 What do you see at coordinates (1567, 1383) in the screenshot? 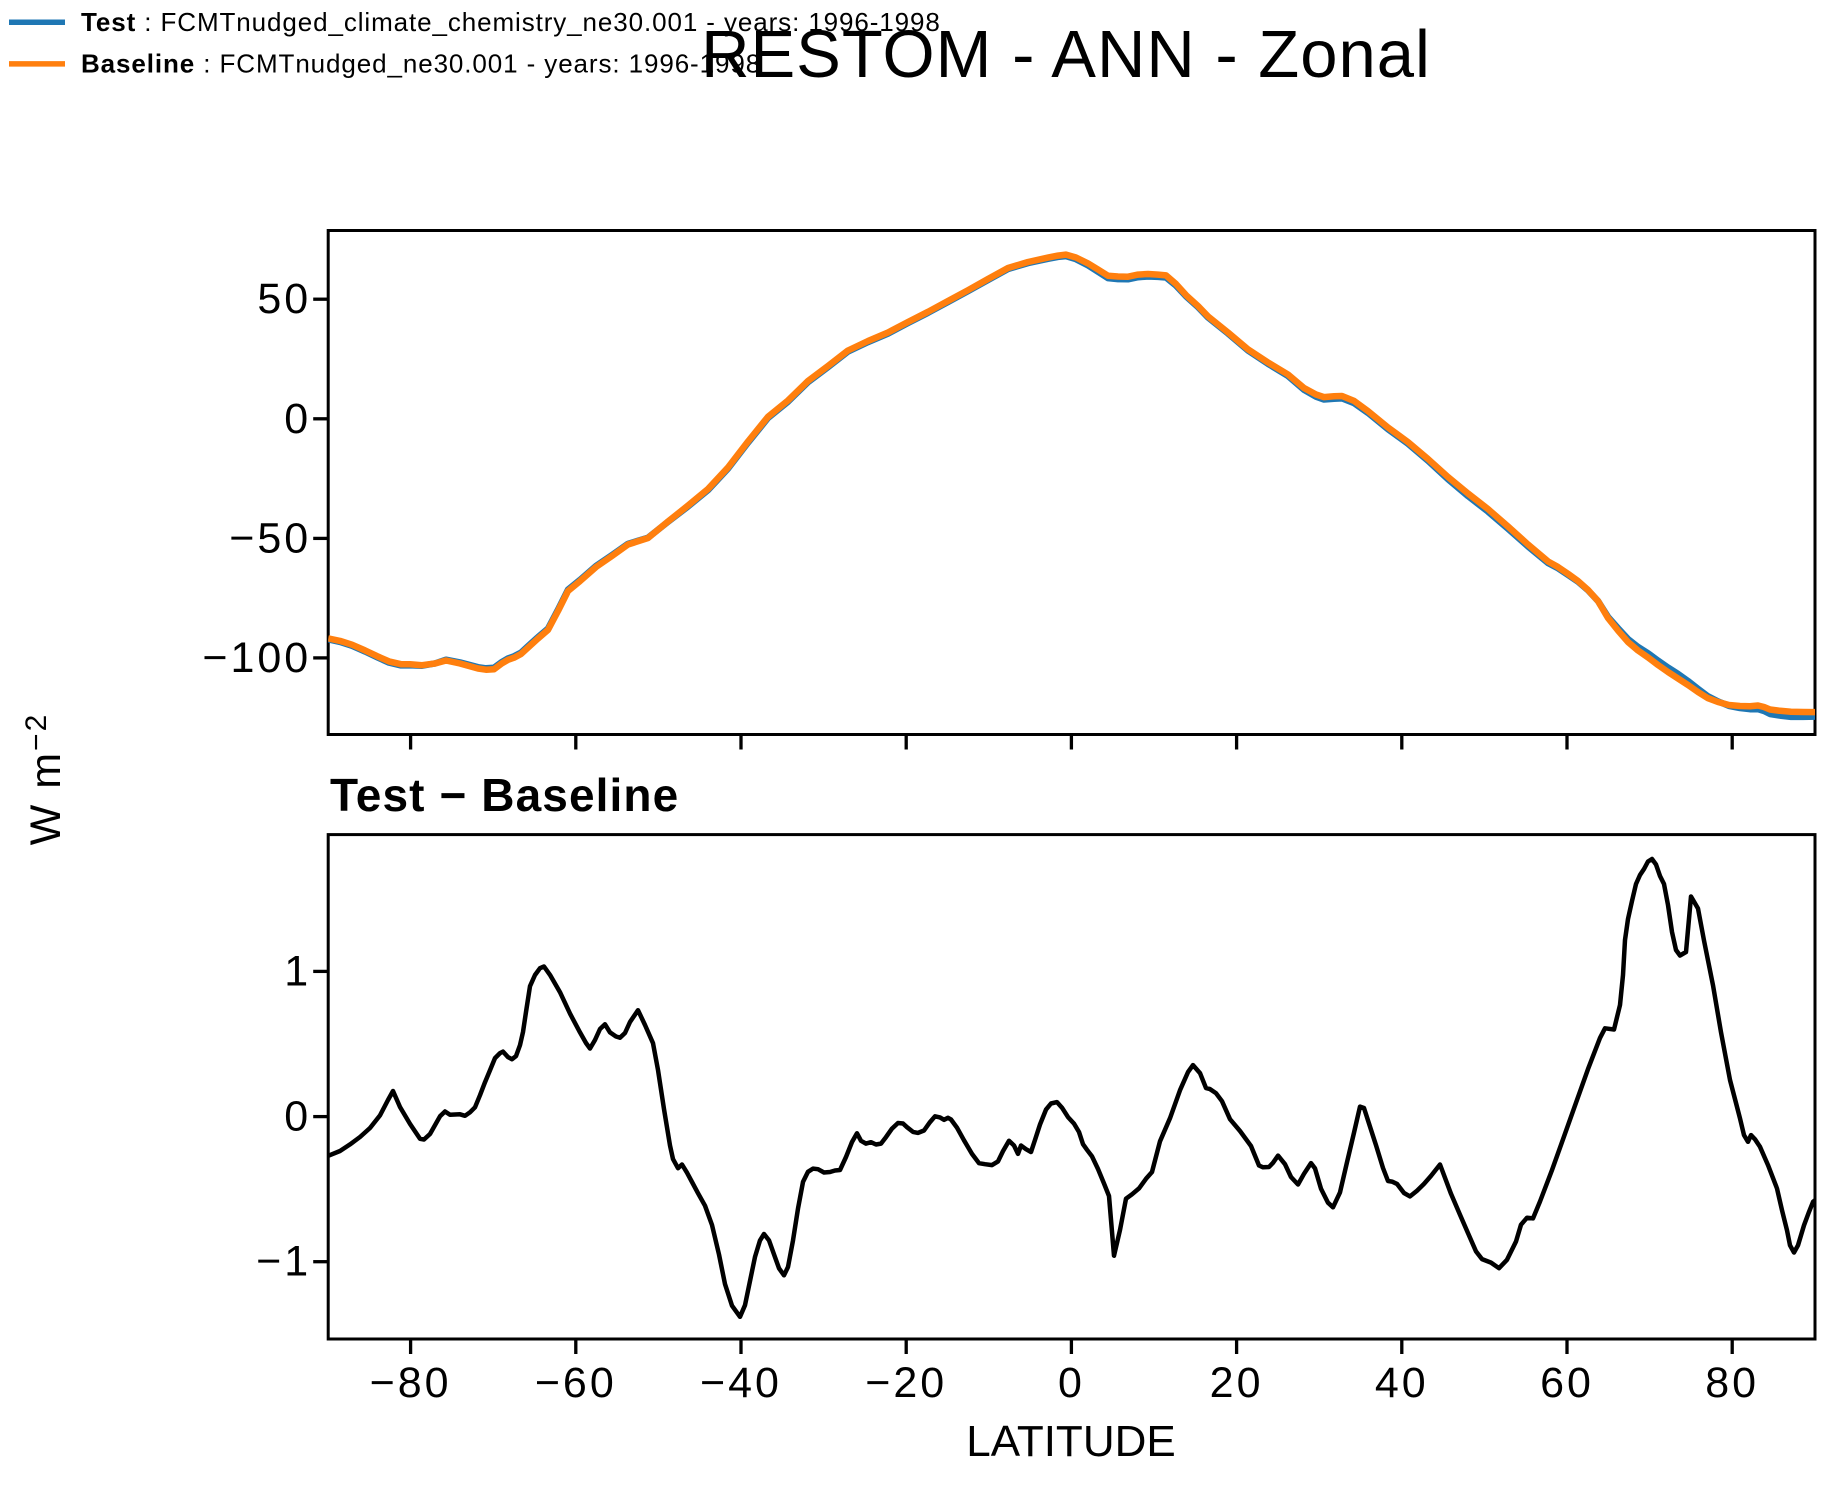
I see `svg-text: 60` at bounding box center [1567, 1383].